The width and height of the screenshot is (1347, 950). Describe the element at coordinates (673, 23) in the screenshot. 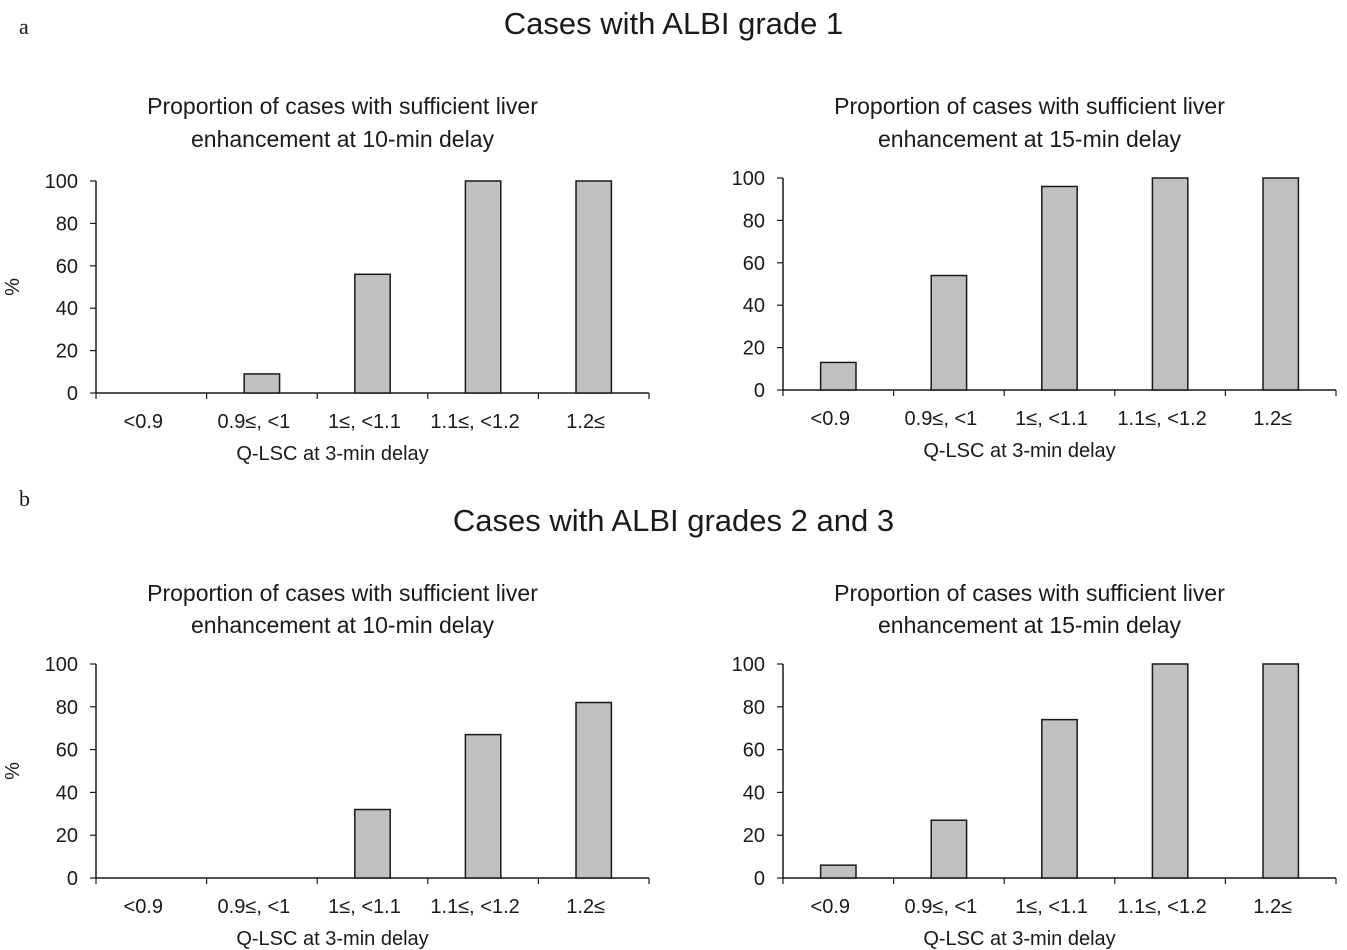

I see `panel-title-a: Cases with ALBI grade 1` at that location.